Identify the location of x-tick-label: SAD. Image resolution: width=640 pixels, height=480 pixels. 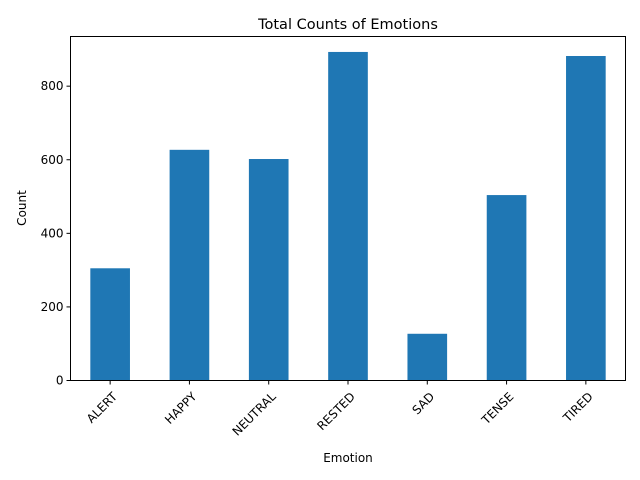
(423, 404).